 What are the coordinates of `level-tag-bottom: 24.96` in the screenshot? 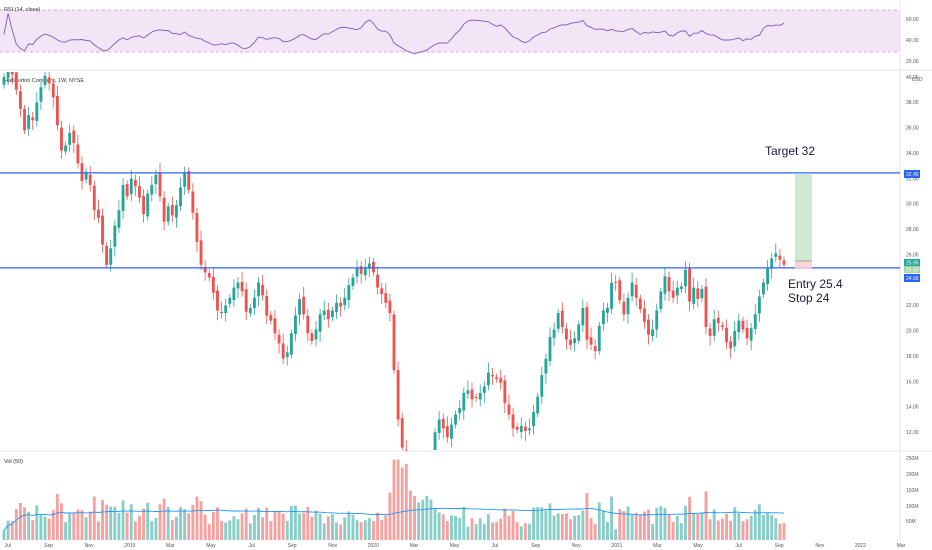 It's located at (912, 279).